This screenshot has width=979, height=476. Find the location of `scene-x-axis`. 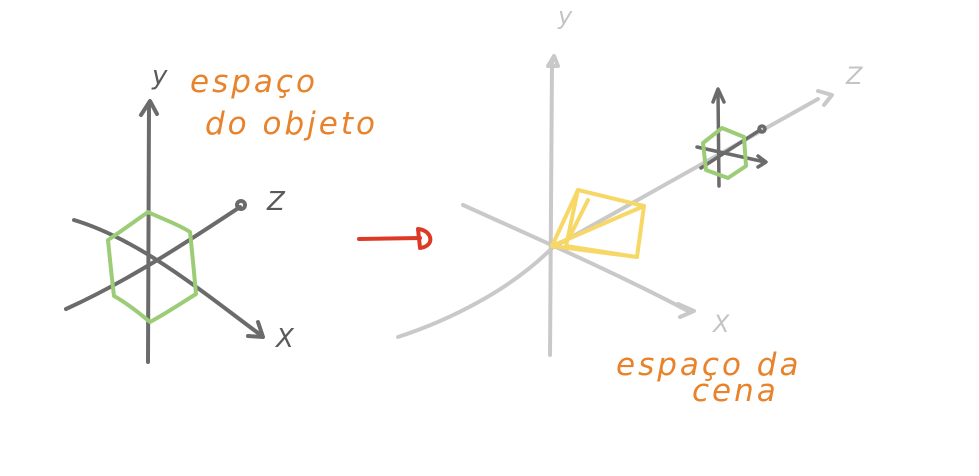

scene-x-axis is located at coordinates (576, 258).